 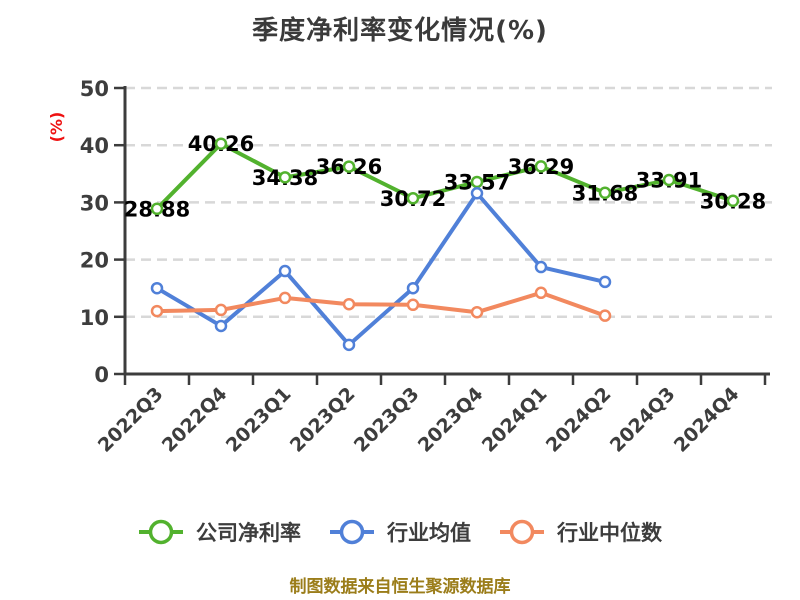 What do you see at coordinates (522, 532) in the screenshot?
I see `orange-line-marker-icon` at bounding box center [522, 532].